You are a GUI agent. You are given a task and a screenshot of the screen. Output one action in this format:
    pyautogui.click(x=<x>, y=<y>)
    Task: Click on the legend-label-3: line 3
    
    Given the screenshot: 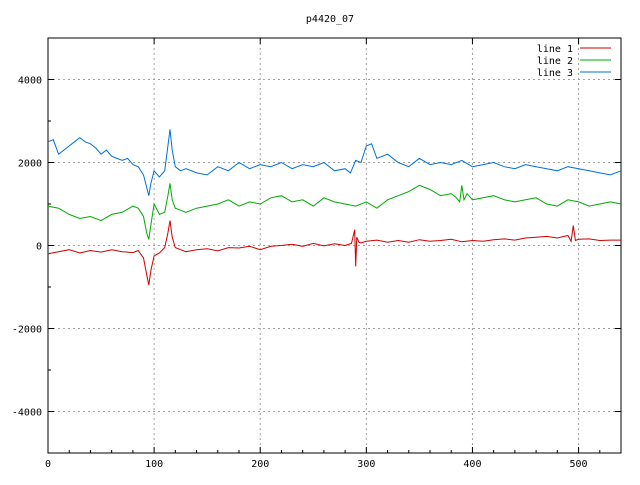 What is the action you would take?
    pyautogui.click(x=555, y=73)
    